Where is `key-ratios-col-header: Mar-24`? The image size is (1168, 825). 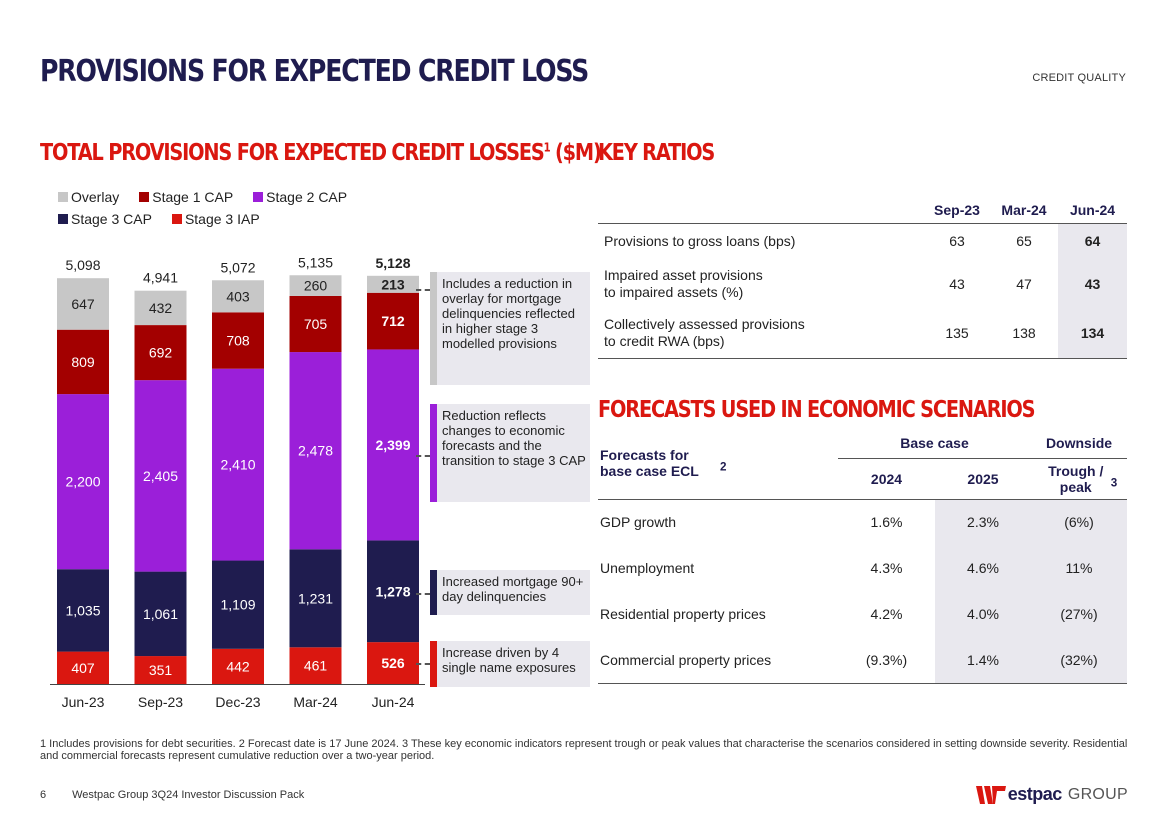 key-ratios-col-header: Mar-24 is located at coordinates (1024, 210).